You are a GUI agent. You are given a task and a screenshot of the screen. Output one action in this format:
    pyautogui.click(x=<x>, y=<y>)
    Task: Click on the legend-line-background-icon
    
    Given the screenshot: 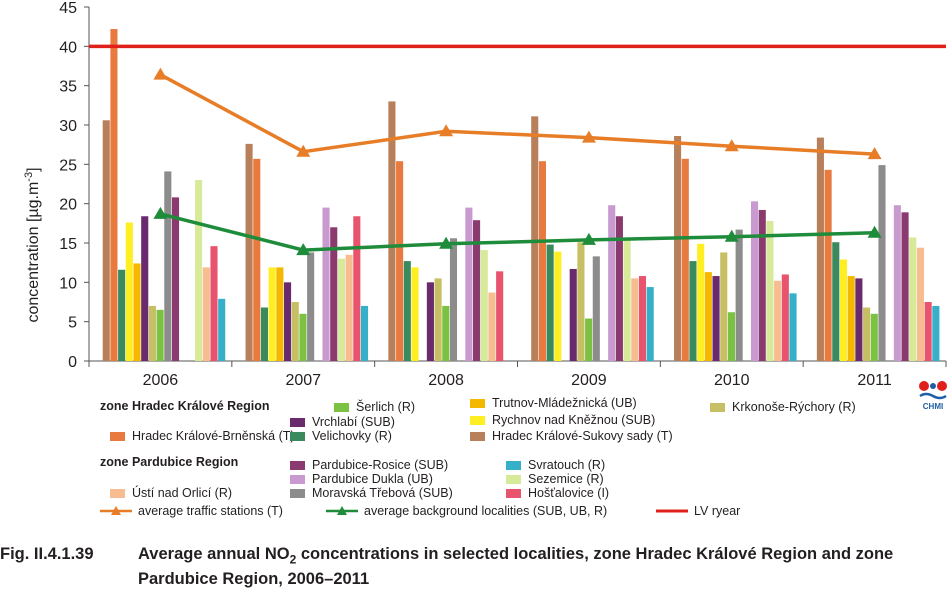 What is the action you would take?
    pyautogui.click(x=342, y=510)
    